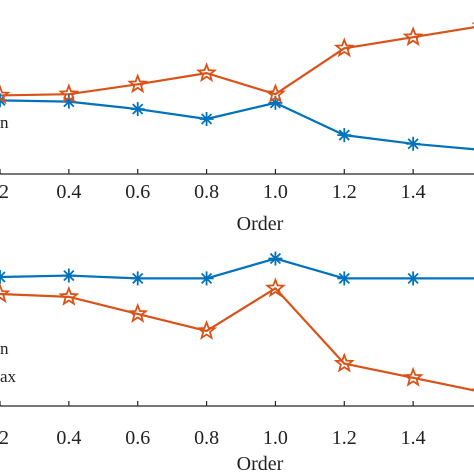 The height and width of the screenshot is (474, 474). Describe the element at coordinates (275, 192) in the screenshot. I see `top-x-tick-label: 1.0` at that location.